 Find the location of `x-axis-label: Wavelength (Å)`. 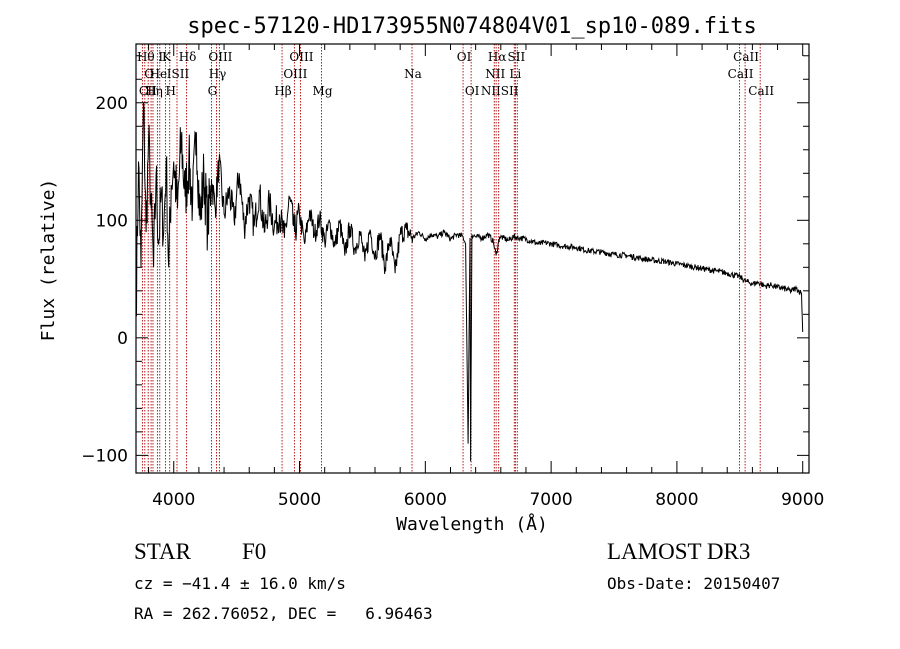

x-axis-label: Wavelength (Å) is located at coordinates (472, 524).